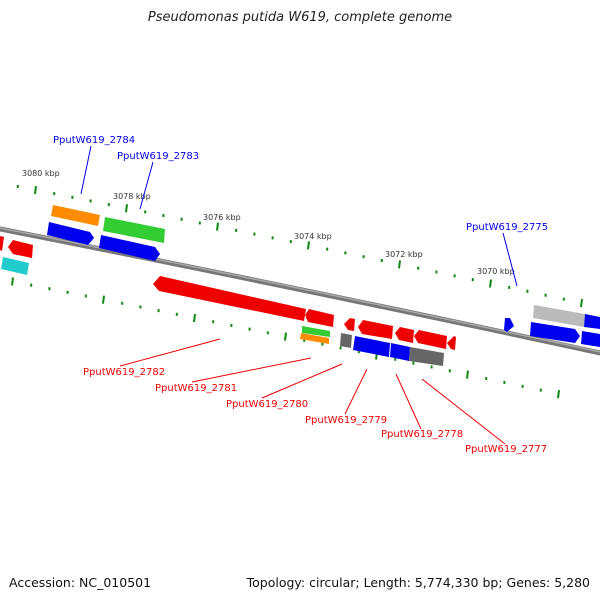  Describe the element at coordinates (158, 156) in the screenshot. I see `gene-label: PputW619_2783` at that location.